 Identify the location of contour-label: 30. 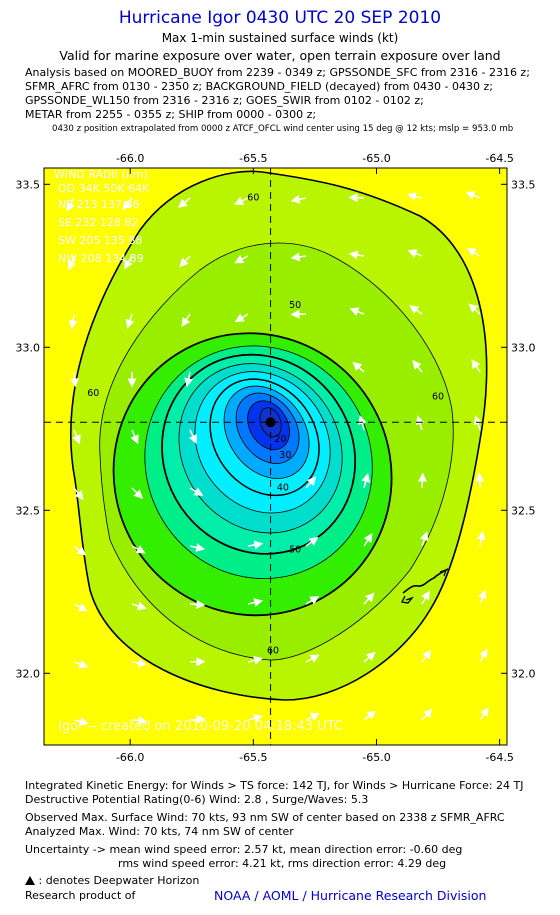
(285, 455).